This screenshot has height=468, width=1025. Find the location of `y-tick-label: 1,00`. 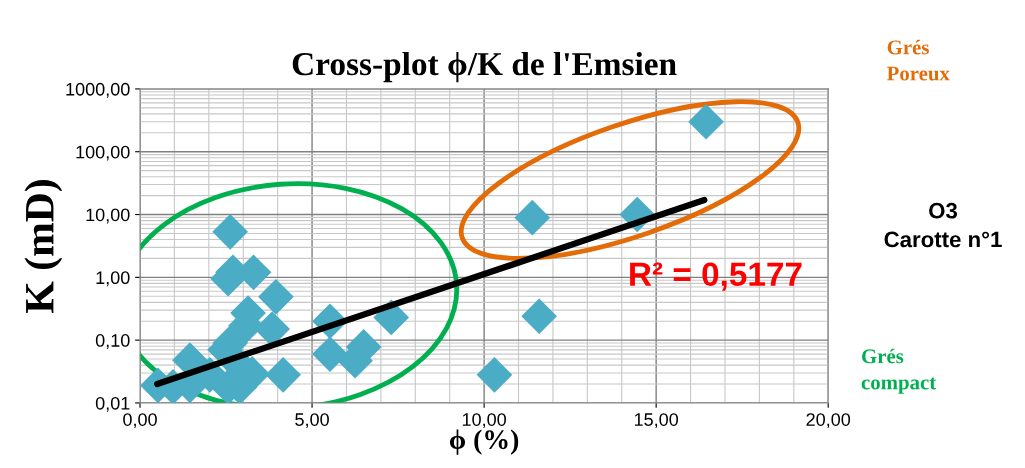

y-tick-label: 1,00 is located at coordinates (113, 279).